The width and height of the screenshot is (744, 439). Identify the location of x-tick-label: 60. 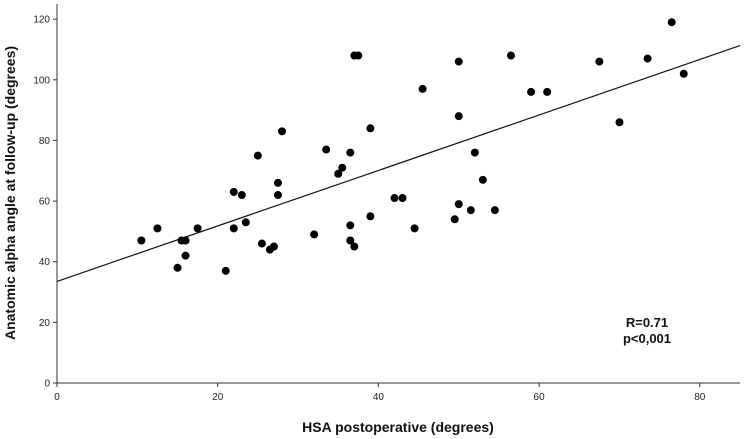
(540, 397).